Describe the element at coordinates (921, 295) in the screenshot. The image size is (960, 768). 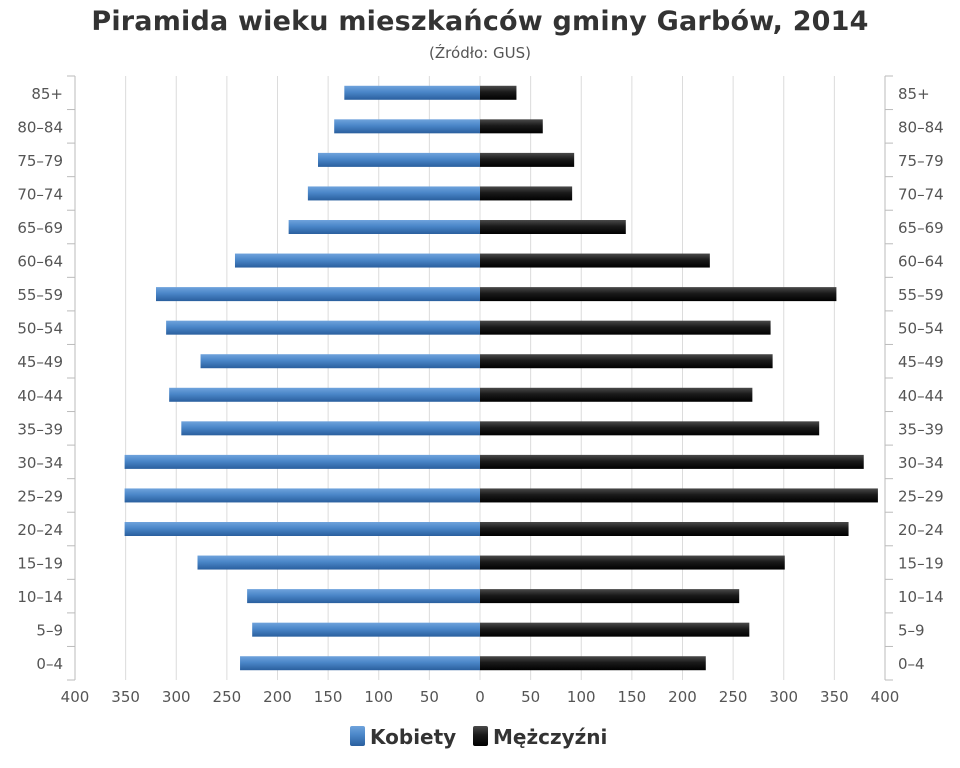
I see `y-tick-label-right: 55–59` at that location.